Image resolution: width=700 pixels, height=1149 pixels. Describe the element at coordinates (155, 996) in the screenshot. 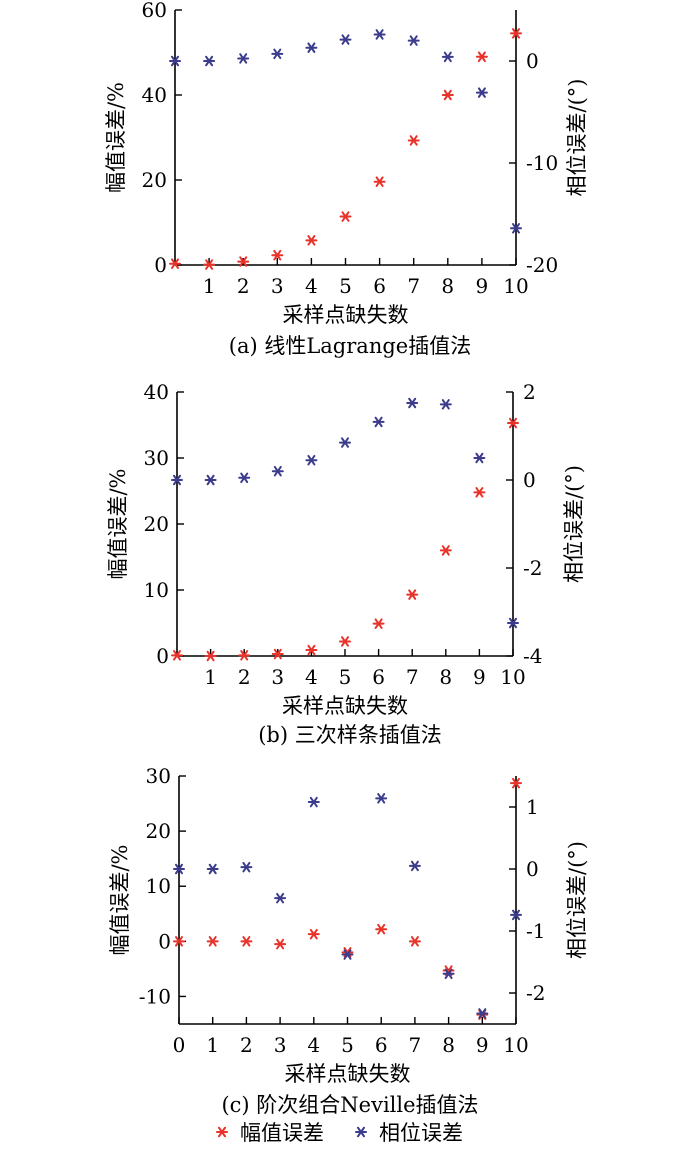

I see `y-tick-label: -10` at that location.